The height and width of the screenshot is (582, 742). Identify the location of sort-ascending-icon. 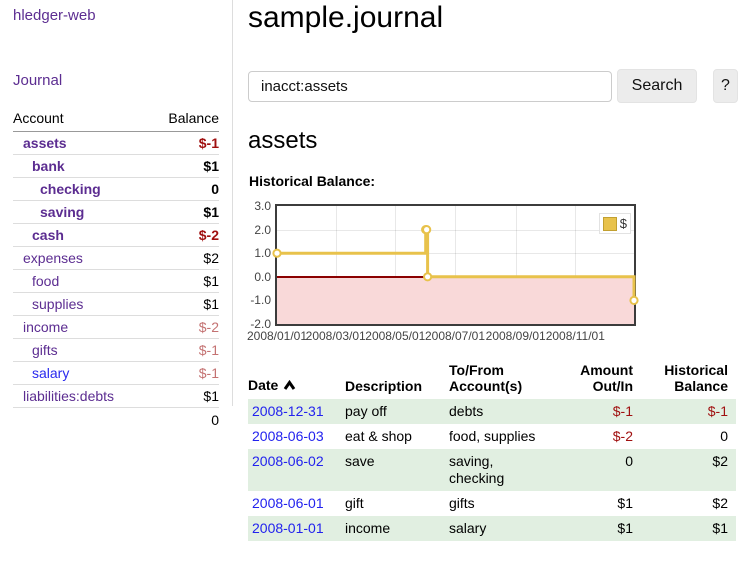
(289, 386).